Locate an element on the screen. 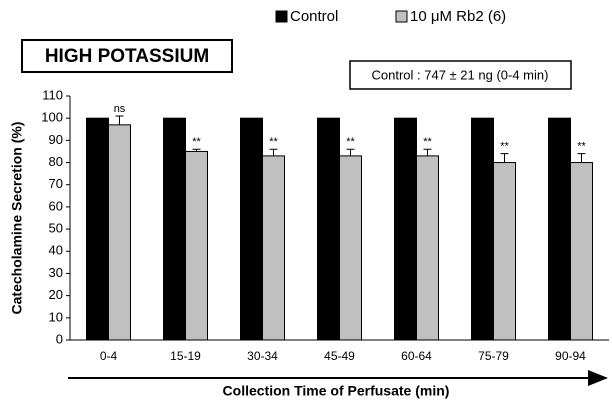 This screenshot has height=403, width=612. x-tick-label: 90-94 is located at coordinates (570, 356).